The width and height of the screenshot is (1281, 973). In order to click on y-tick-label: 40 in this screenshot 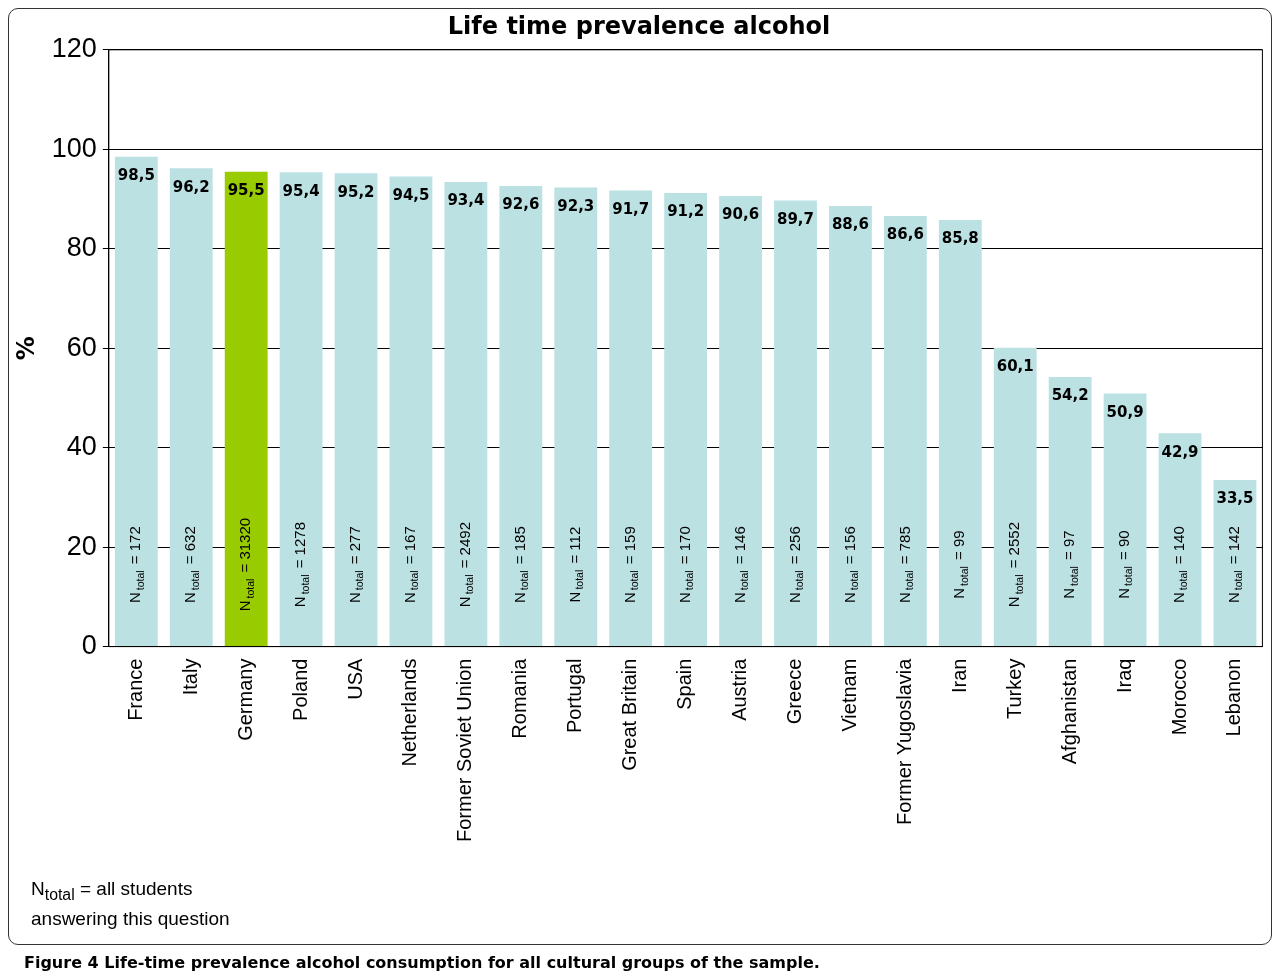, I will do `click(81, 446)`.